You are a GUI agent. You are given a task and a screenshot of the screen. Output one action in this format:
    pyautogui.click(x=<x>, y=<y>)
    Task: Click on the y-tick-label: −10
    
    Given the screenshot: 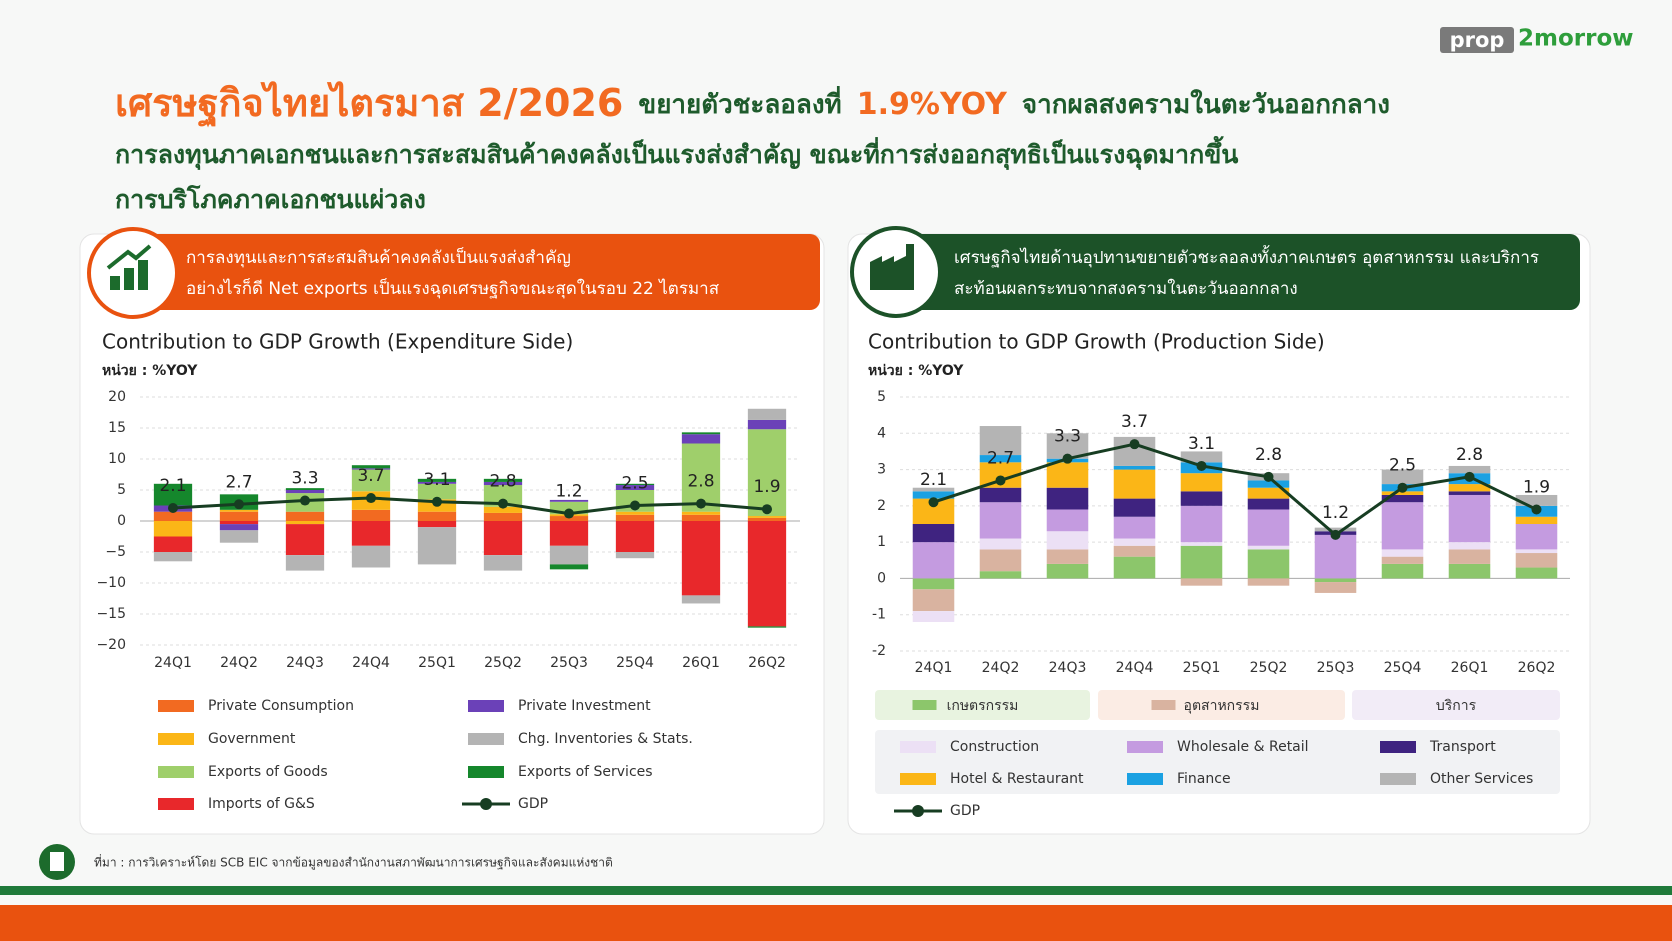 What is the action you would take?
    pyautogui.click(x=111, y=583)
    